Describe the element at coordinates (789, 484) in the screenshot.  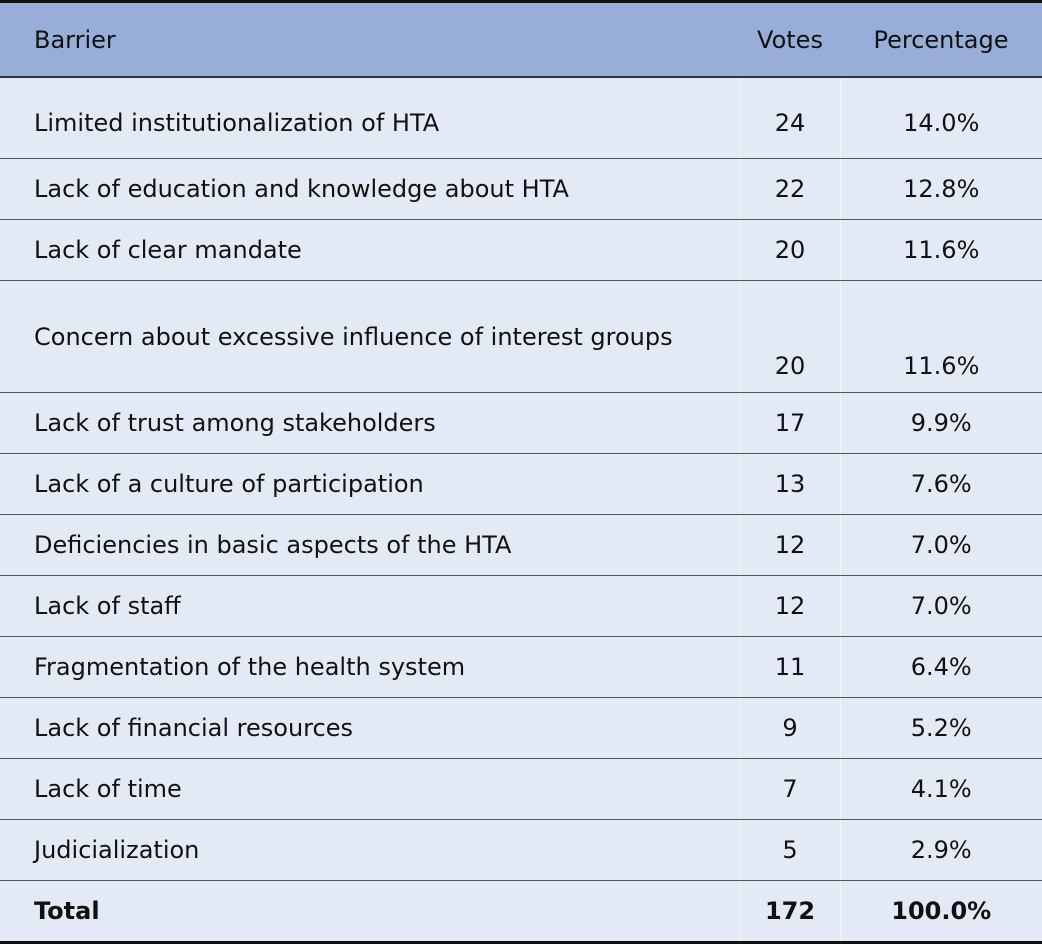
I see `votes-cell: 13` at that location.